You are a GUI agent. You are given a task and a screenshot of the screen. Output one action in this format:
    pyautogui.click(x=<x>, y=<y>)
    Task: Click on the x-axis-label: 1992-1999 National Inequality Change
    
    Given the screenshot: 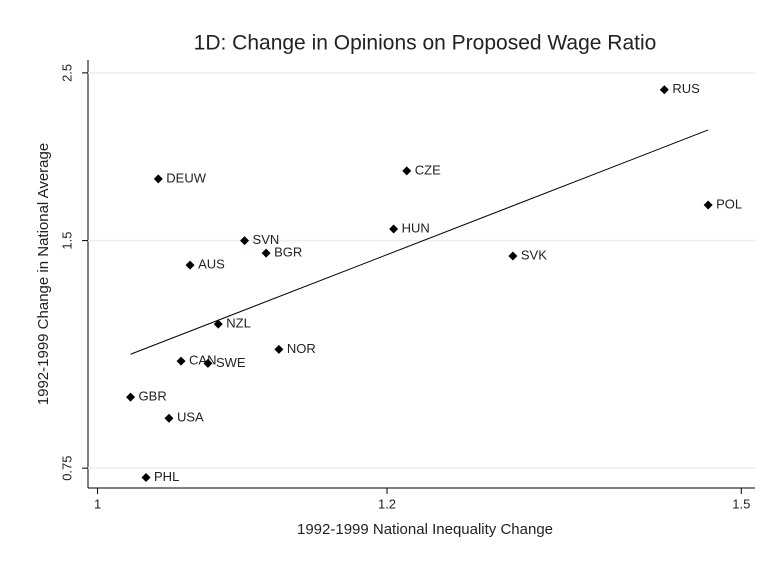 What is the action you would take?
    pyautogui.click(x=425, y=529)
    